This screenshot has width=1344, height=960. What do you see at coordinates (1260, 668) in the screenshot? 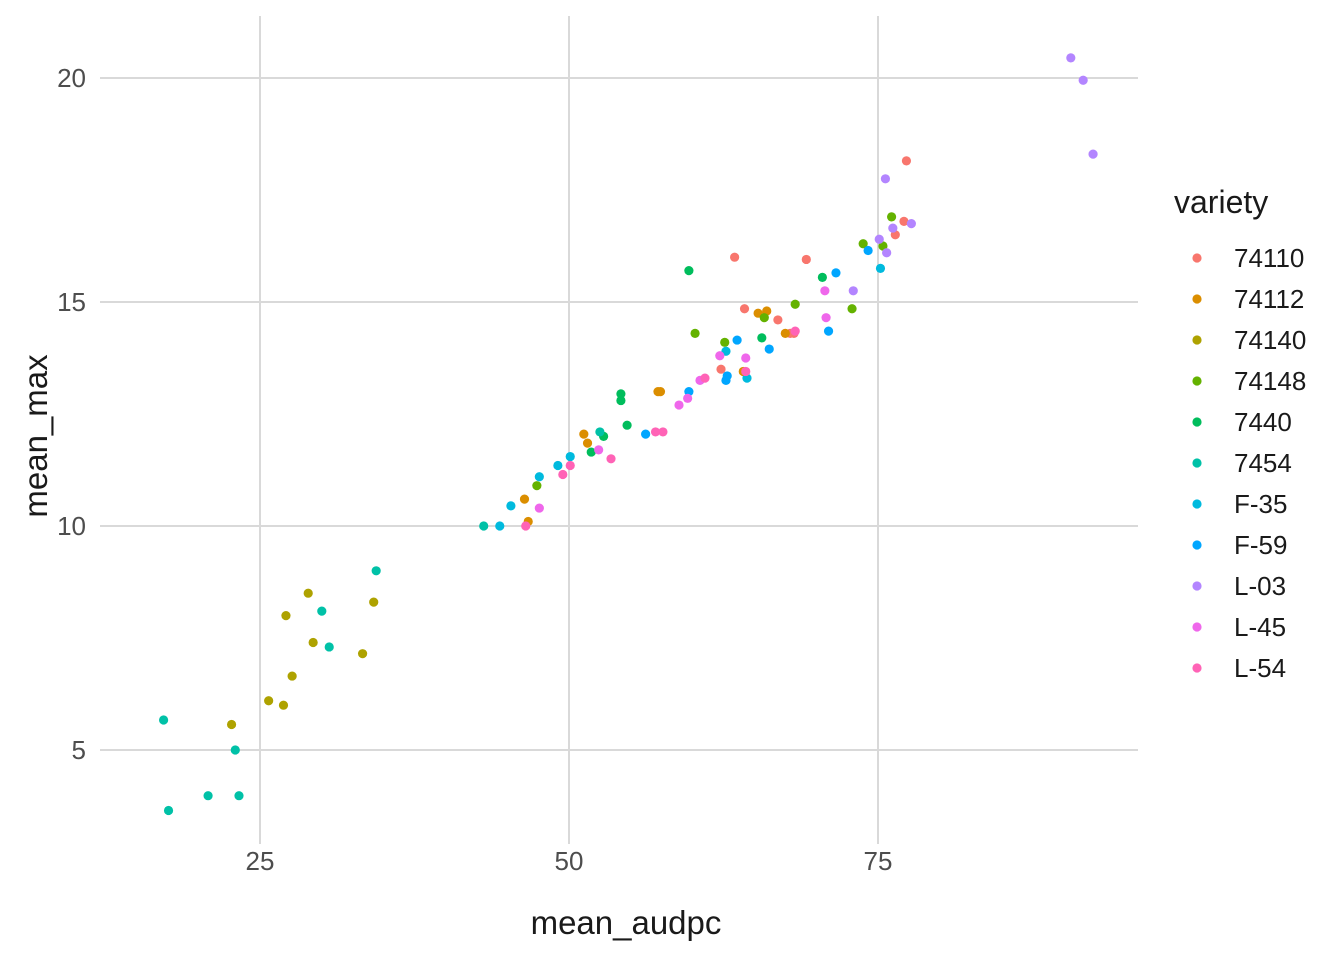
I see `legend-label: L-54` at bounding box center [1260, 668].